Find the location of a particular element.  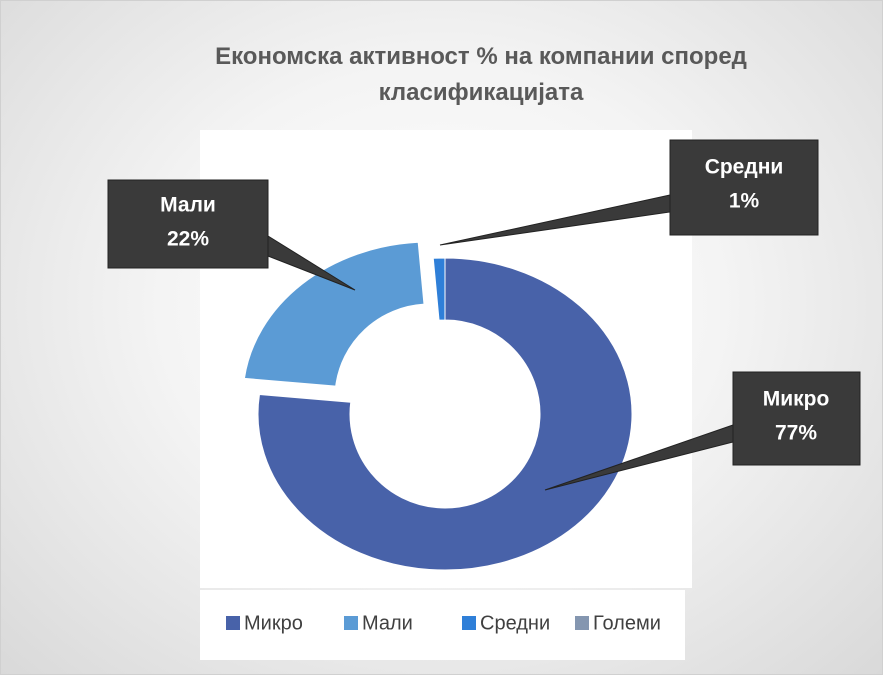

legend-label: Микро is located at coordinates (273, 623).